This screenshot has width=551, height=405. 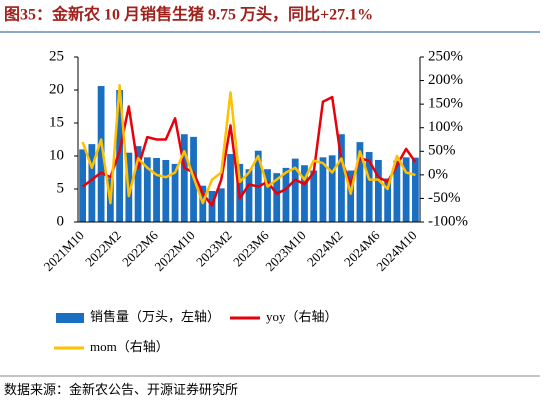 What do you see at coordinates (56, 155) in the screenshot?
I see `y-tick-label: 10` at bounding box center [56, 155].